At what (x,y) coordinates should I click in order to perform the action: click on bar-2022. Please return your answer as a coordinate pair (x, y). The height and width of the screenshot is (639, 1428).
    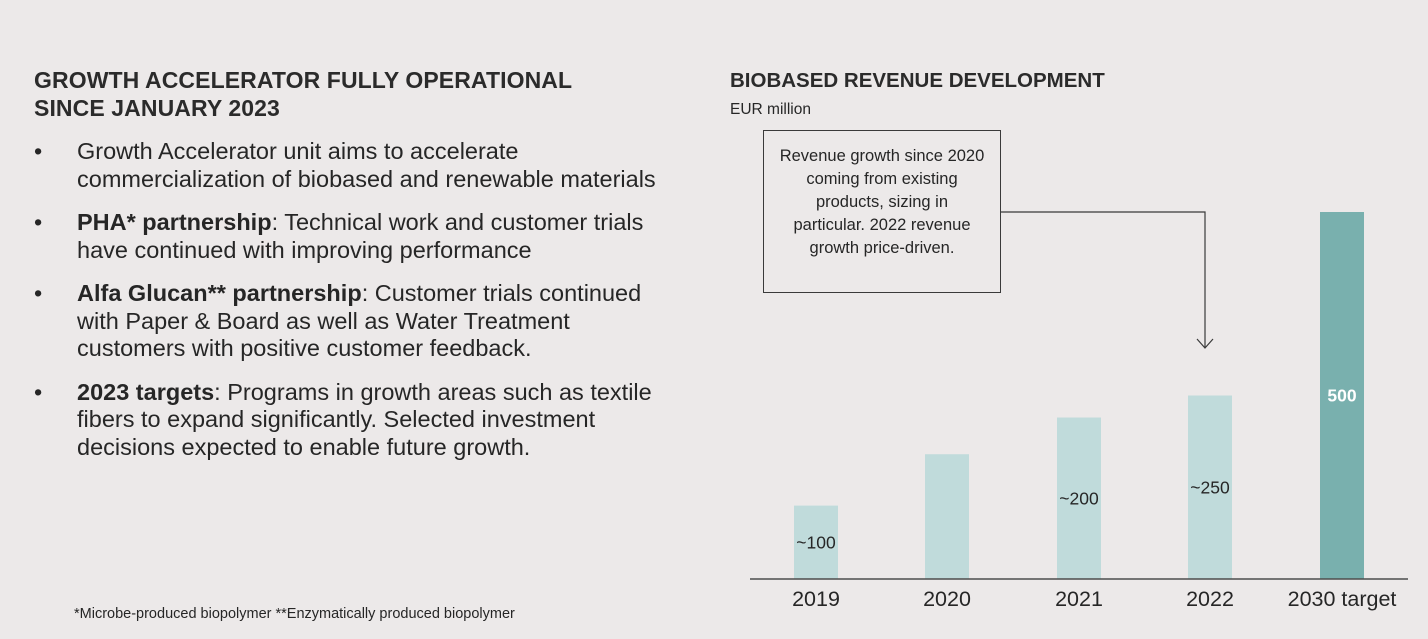
    Looking at the image, I should click on (1210, 487).